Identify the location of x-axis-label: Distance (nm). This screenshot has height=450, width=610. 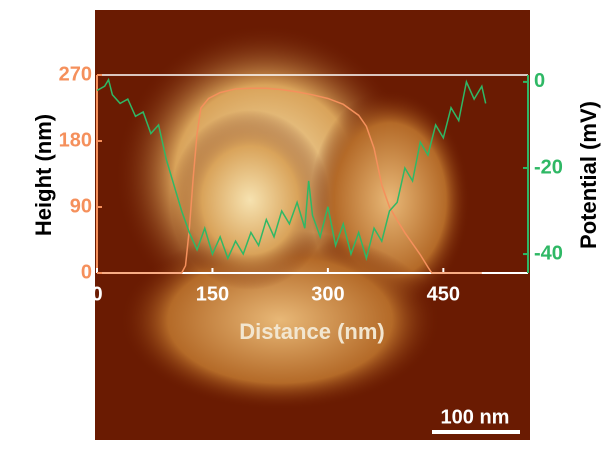
(311, 331).